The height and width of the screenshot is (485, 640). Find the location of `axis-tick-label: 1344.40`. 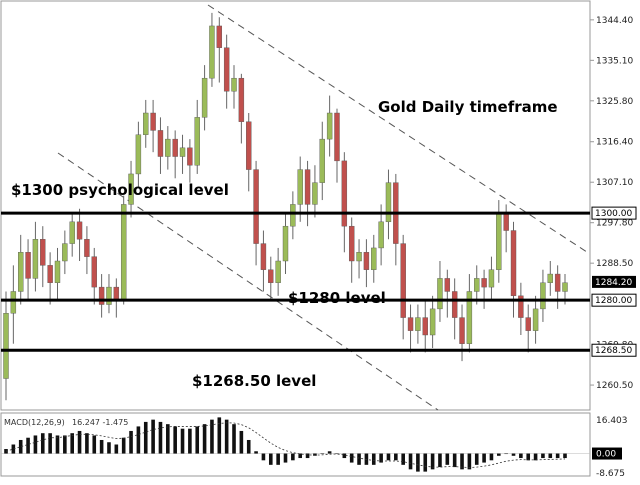

axis-tick-label: 1344.40 is located at coordinates (614, 21).